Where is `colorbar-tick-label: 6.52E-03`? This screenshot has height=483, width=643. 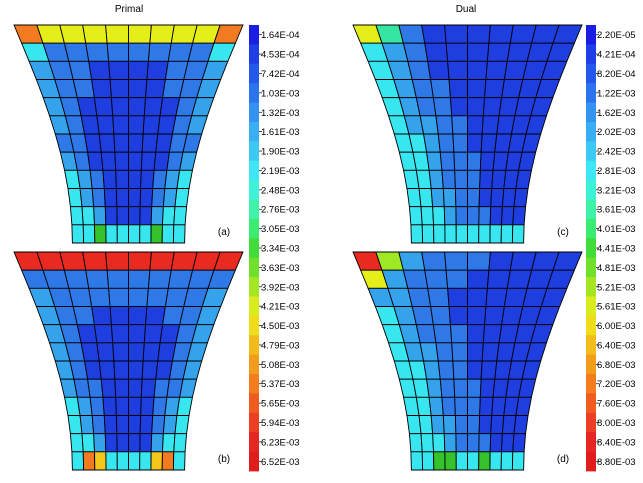 colorbar-tick-label: 6.52E-03 is located at coordinates (280, 462).